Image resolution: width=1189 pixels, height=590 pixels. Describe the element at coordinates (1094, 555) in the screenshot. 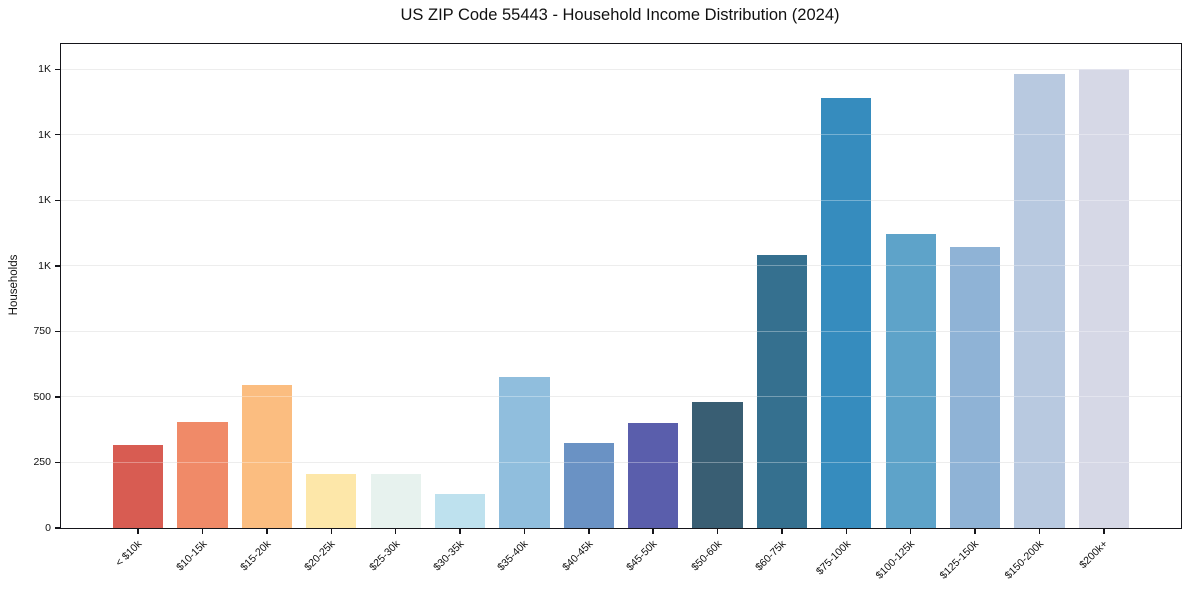

I see `x-tick-label: $200k+` at that location.